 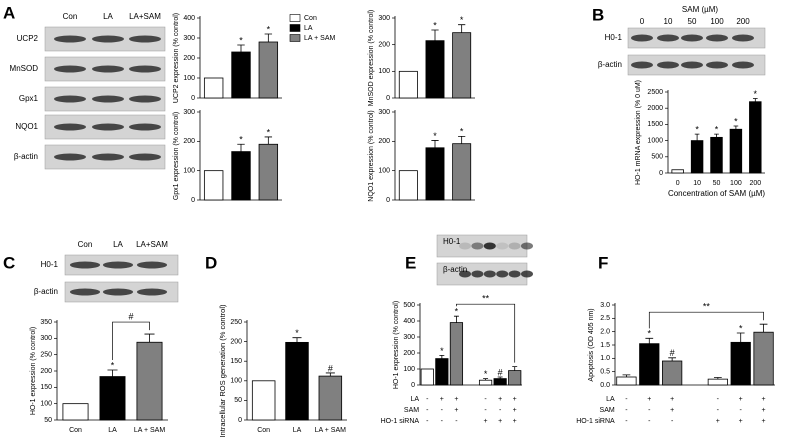 I want to click on x-axis-label: Concentration of SAM (µM), so click(x=716, y=193).